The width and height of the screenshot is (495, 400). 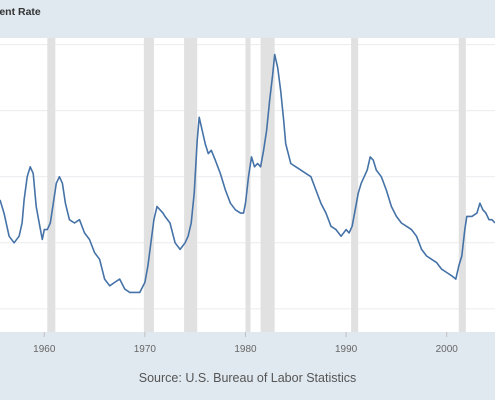 What do you see at coordinates (346, 349) in the screenshot?
I see `x-tick-label: 1990` at bounding box center [346, 349].